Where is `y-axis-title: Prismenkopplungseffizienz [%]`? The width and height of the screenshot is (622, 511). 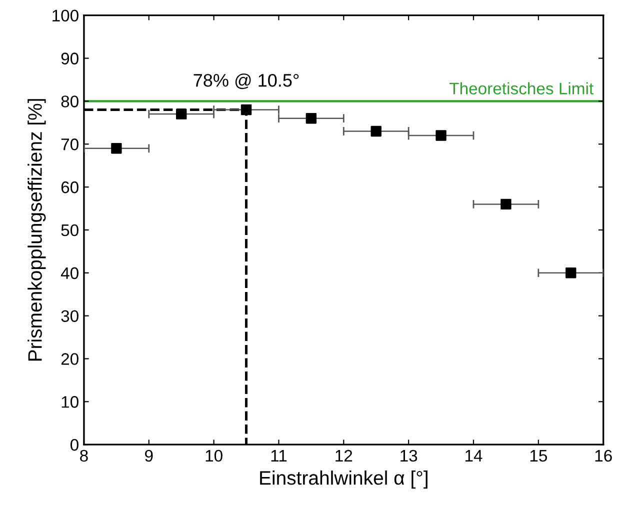
y-axis-title: Prismenkopplungseffizienz [%] is located at coordinates (37, 230).